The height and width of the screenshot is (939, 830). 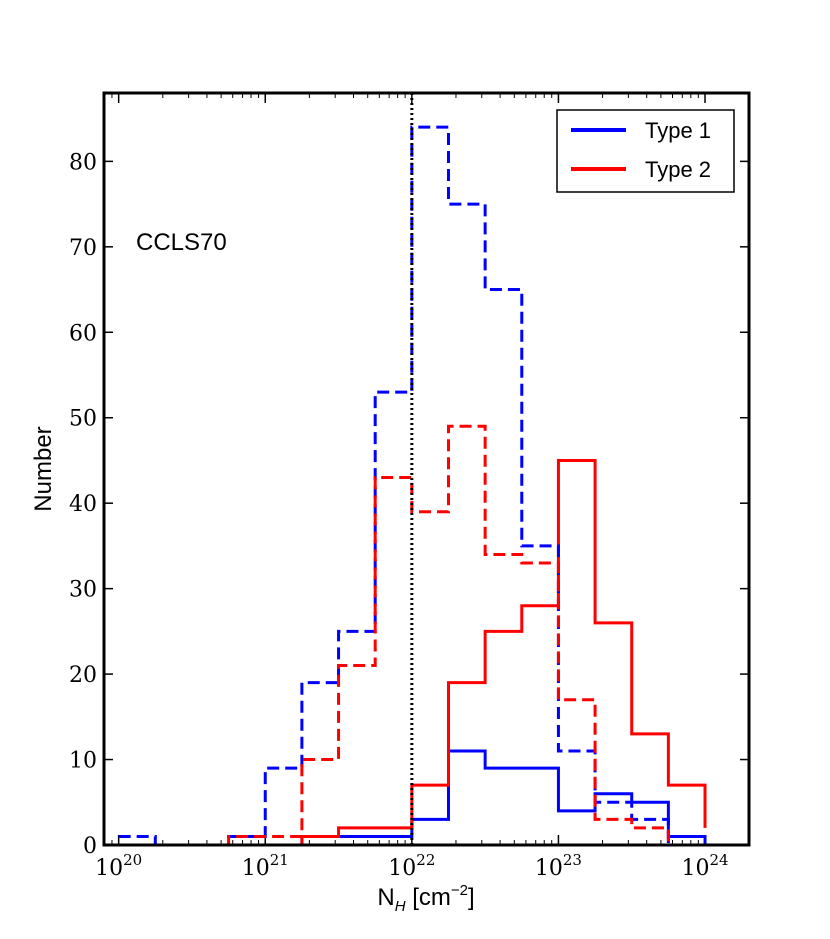 What do you see at coordinates (181, 242) in the screenshot?
I see `chart-annotation: CCLS70` at bounding box center [181, 242].